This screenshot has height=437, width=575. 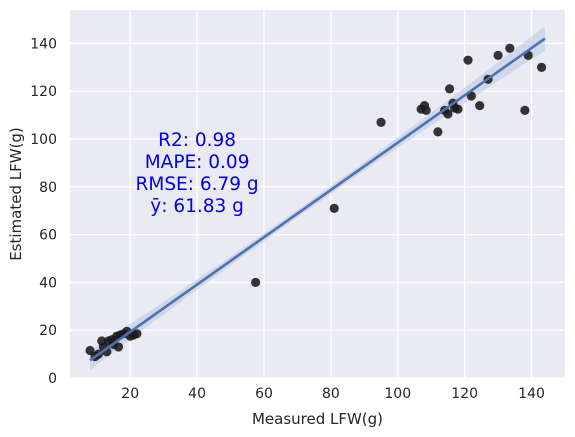 I want to click on y-tick-label: 0, so click(x=52, y=379).